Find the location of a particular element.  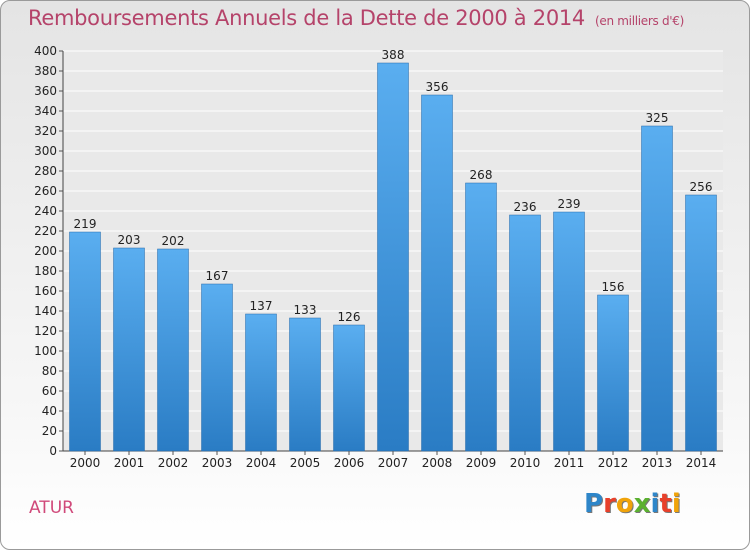

x-tick-label: 2009 is located at coordinates (481, 463).